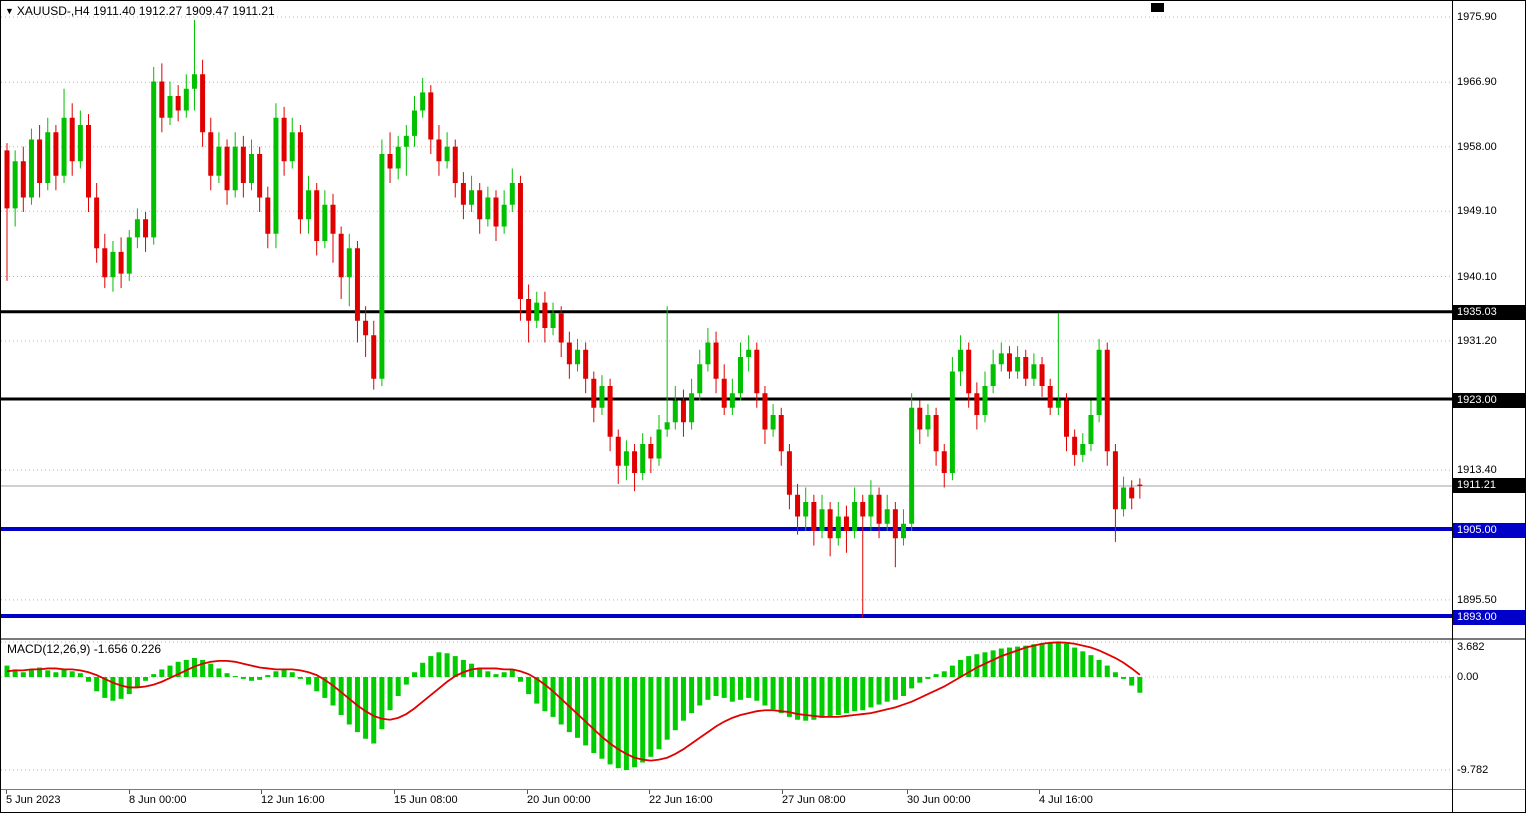 Image resolution: width=1526 pixels, height=813 pixels. I want to click on current-price-badge: 1911.21, so click(1489, 485).